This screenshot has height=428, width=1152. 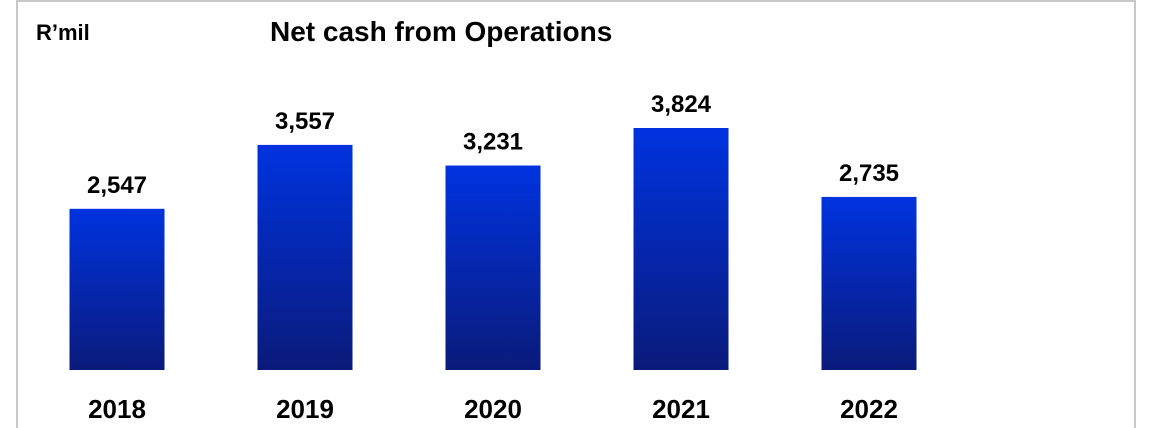 What do you see at coordinates (869, 173) in the screenshot?
I see `value-label-2022: 2,735` at bounding box center [869, 173].